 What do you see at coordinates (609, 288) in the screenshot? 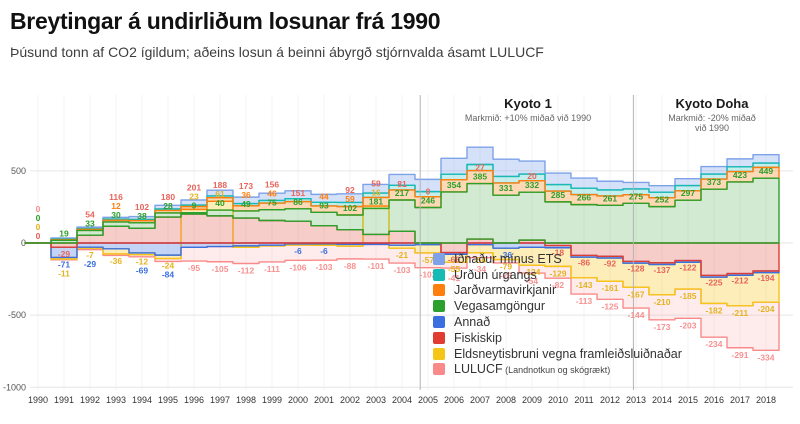
I see `value-label: -161` at bounding box center [609, 288].